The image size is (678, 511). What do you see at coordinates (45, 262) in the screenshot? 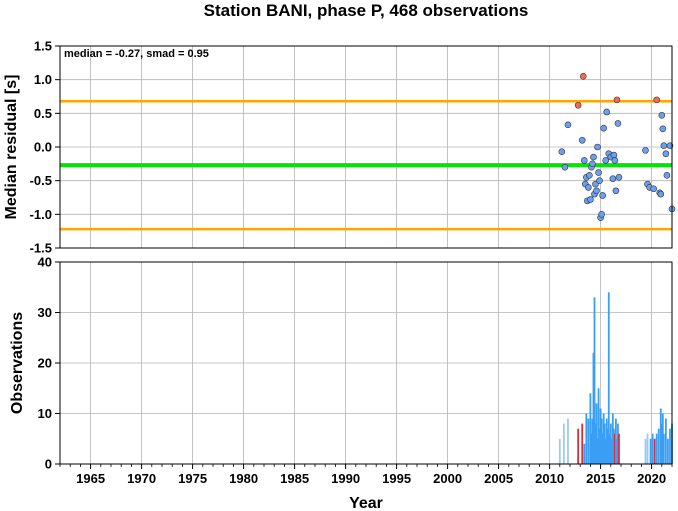
I see `observations-y-tick-label: 40` at bounding box center [45, 262].